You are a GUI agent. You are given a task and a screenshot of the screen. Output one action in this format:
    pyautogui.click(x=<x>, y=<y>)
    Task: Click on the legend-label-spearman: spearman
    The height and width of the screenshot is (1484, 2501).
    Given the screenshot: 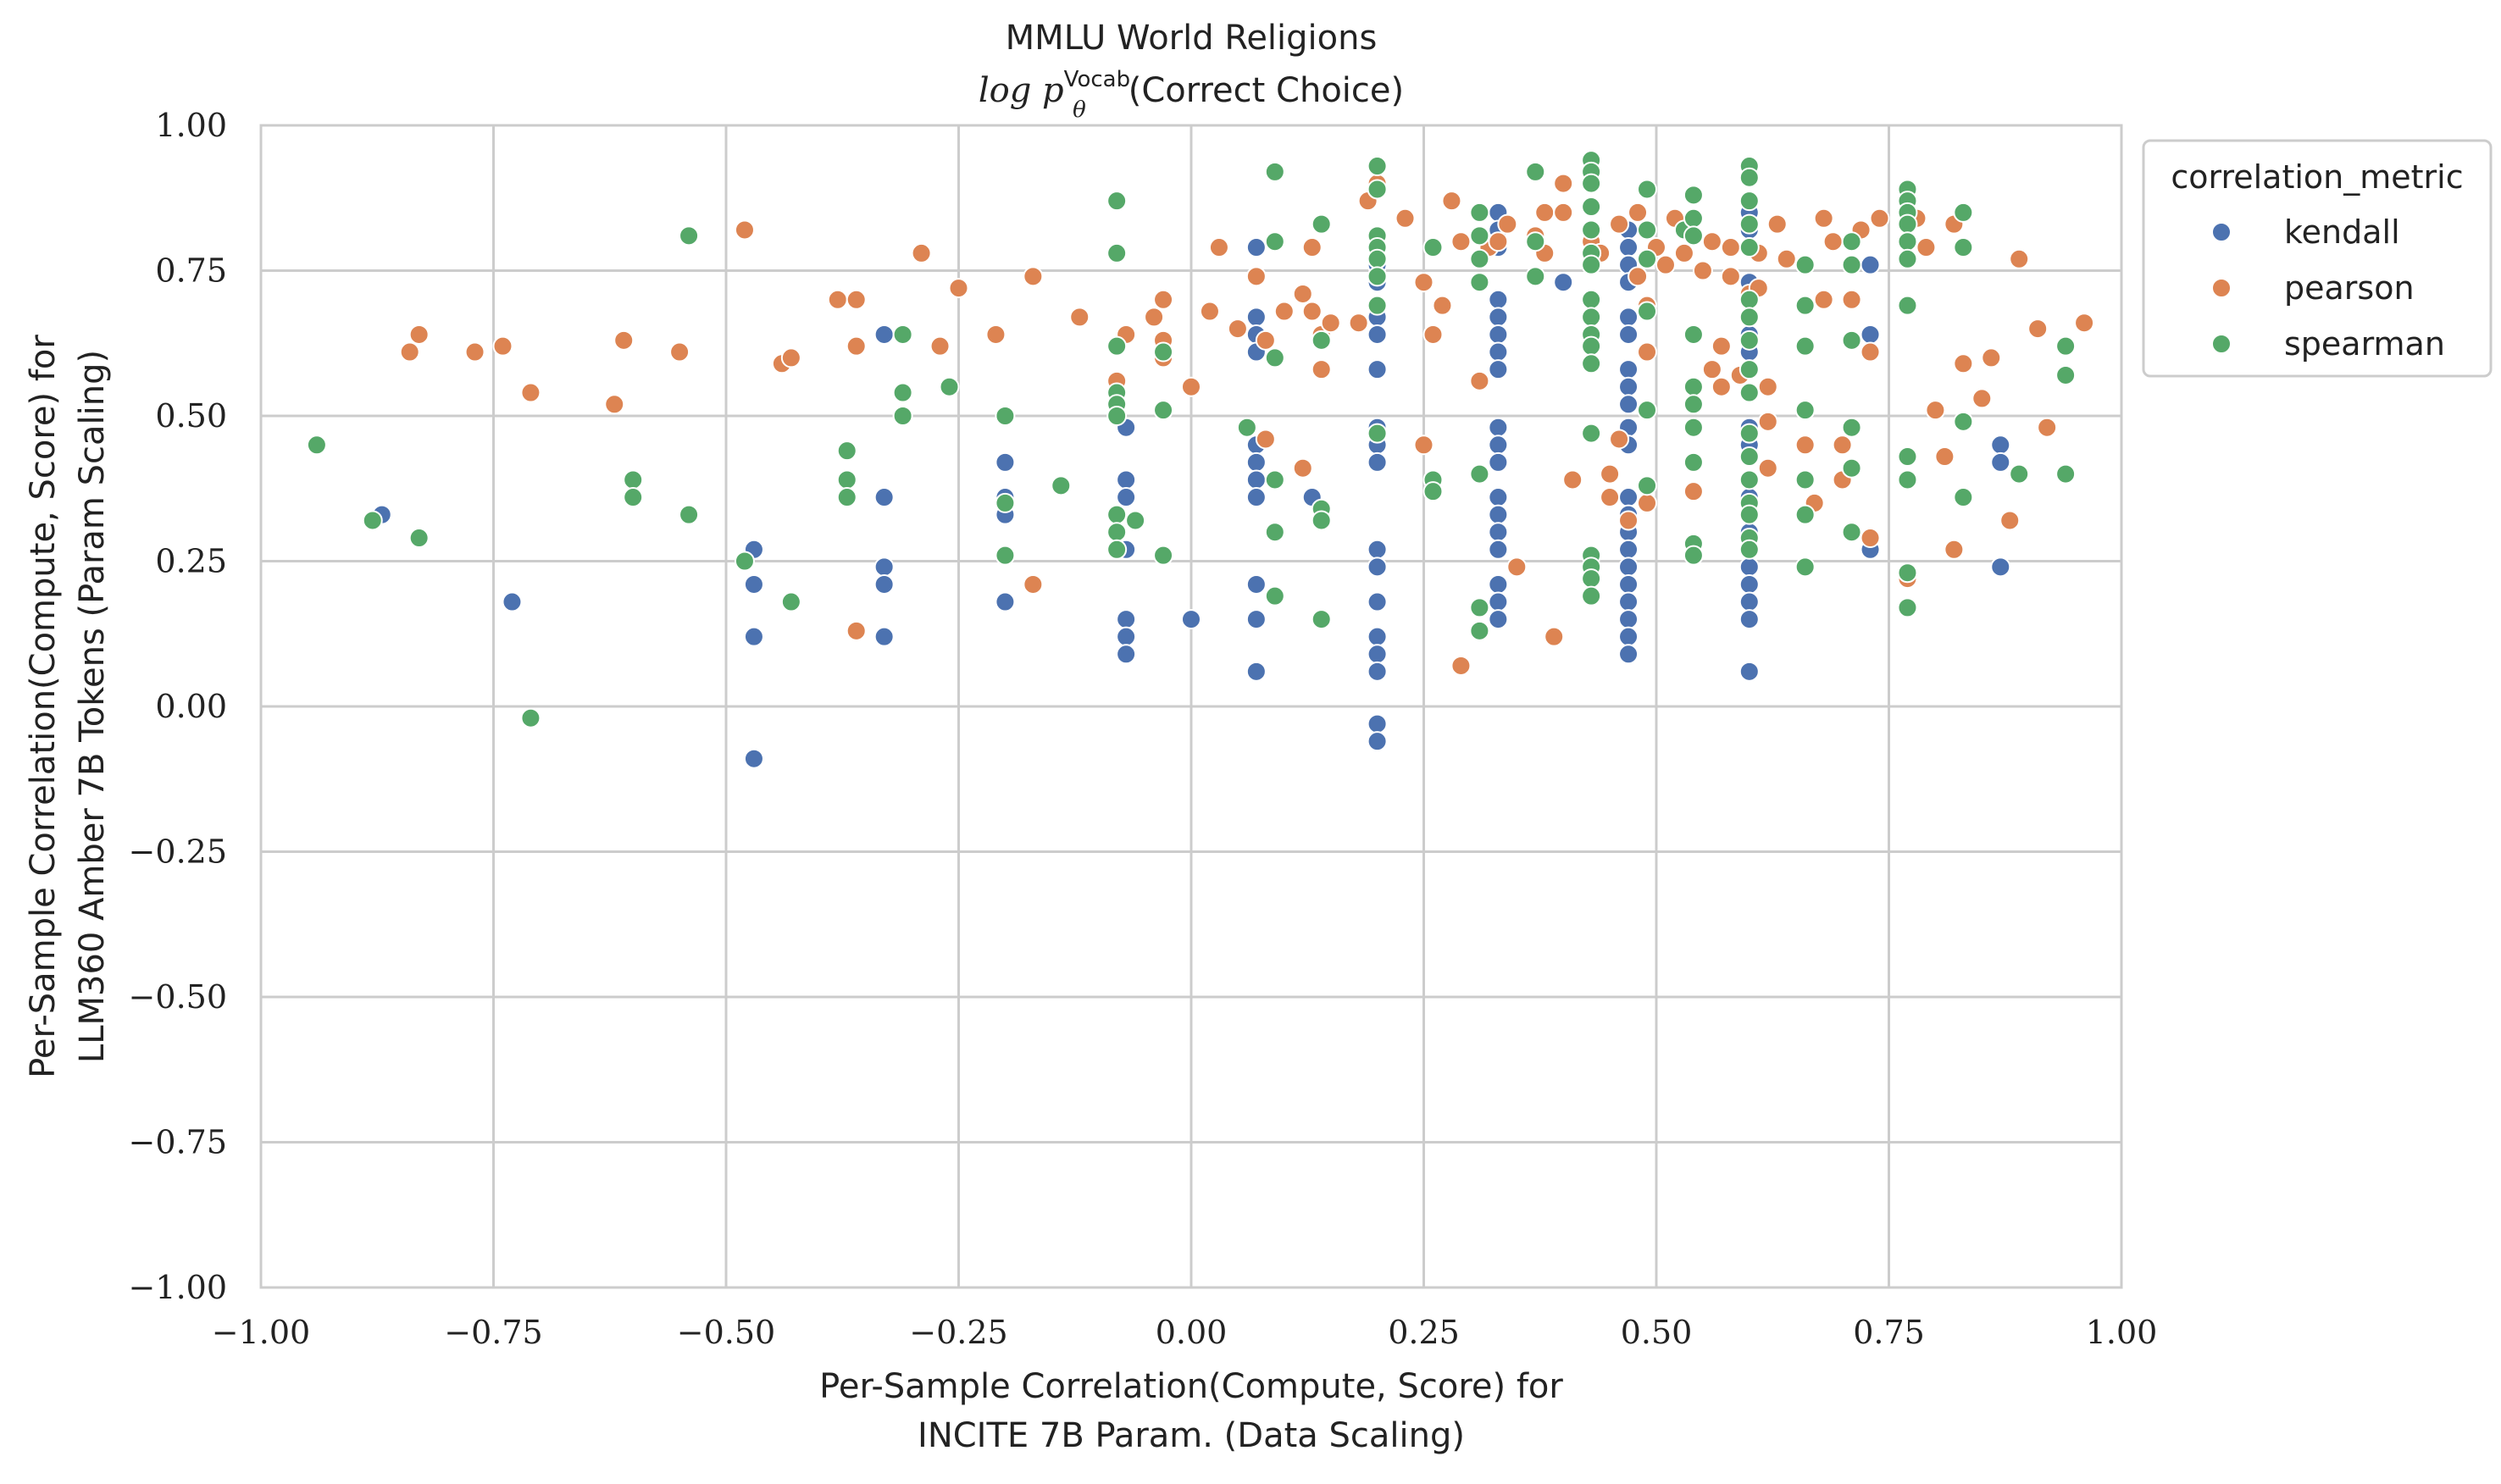 What is the action you would take?
    pyautogui.click(x=2364, y=344)
    